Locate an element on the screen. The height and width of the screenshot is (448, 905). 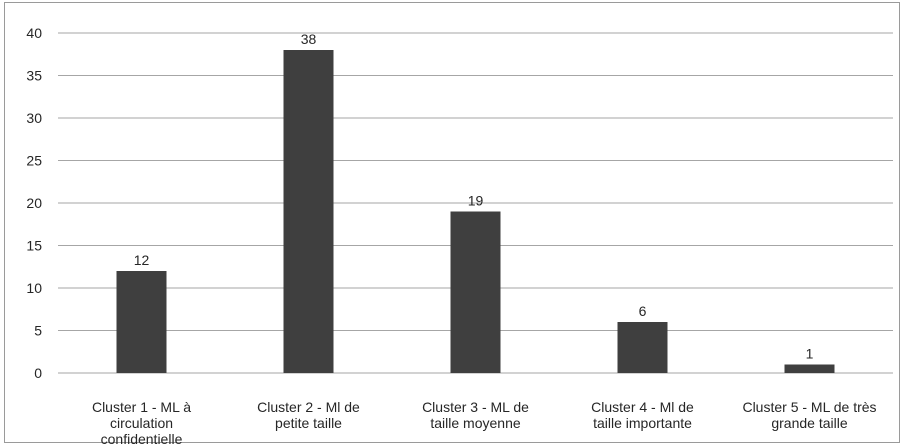
y-tick-label: 35 is located at coordinates (34, 76).